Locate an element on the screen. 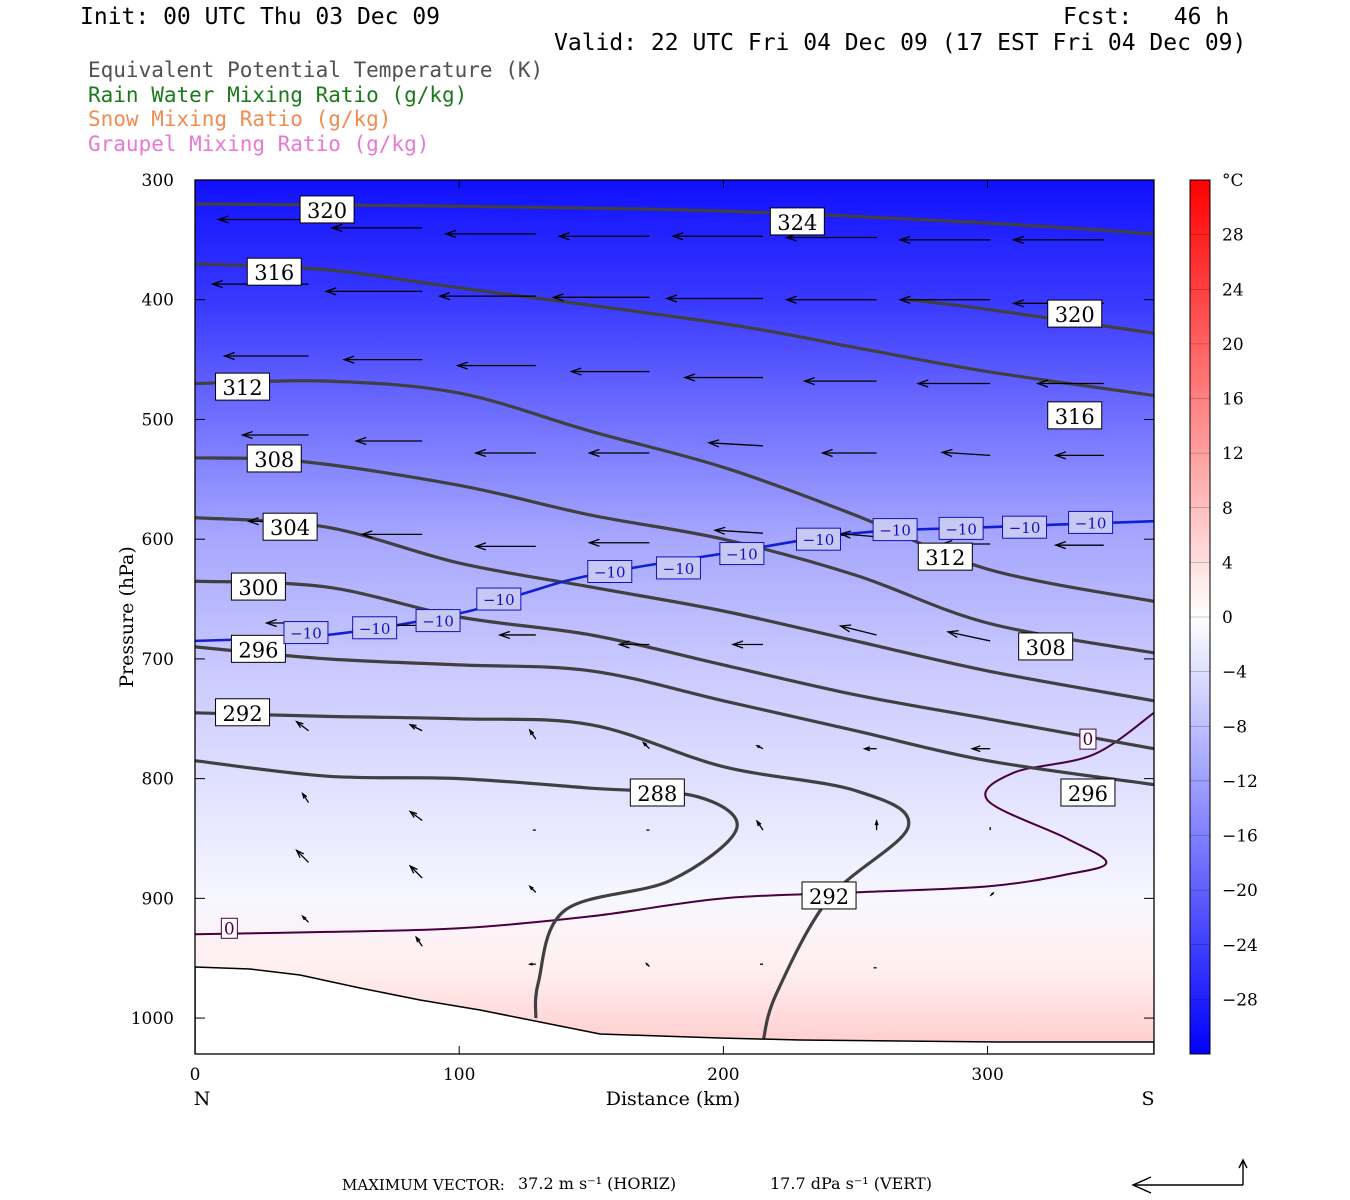 The image size is (1350, 1200). south-label: S is located at coordinates (1147, 1099).